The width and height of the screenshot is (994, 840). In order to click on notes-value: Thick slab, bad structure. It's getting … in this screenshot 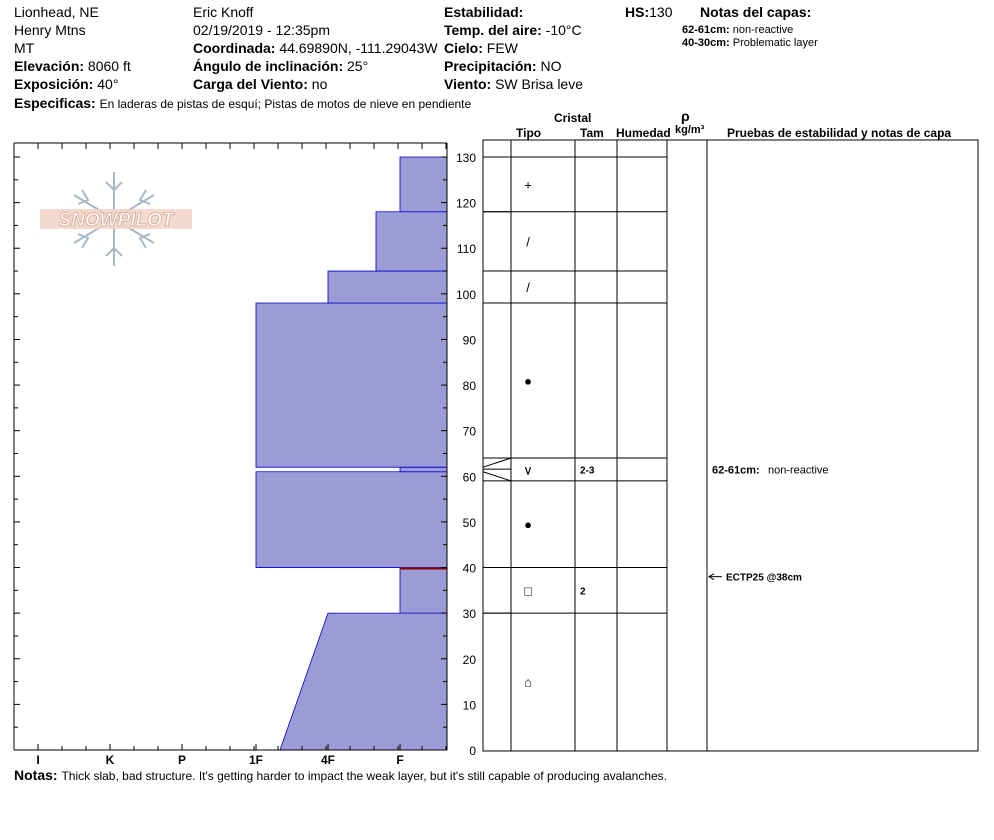, I will do `click(364, 776)`.